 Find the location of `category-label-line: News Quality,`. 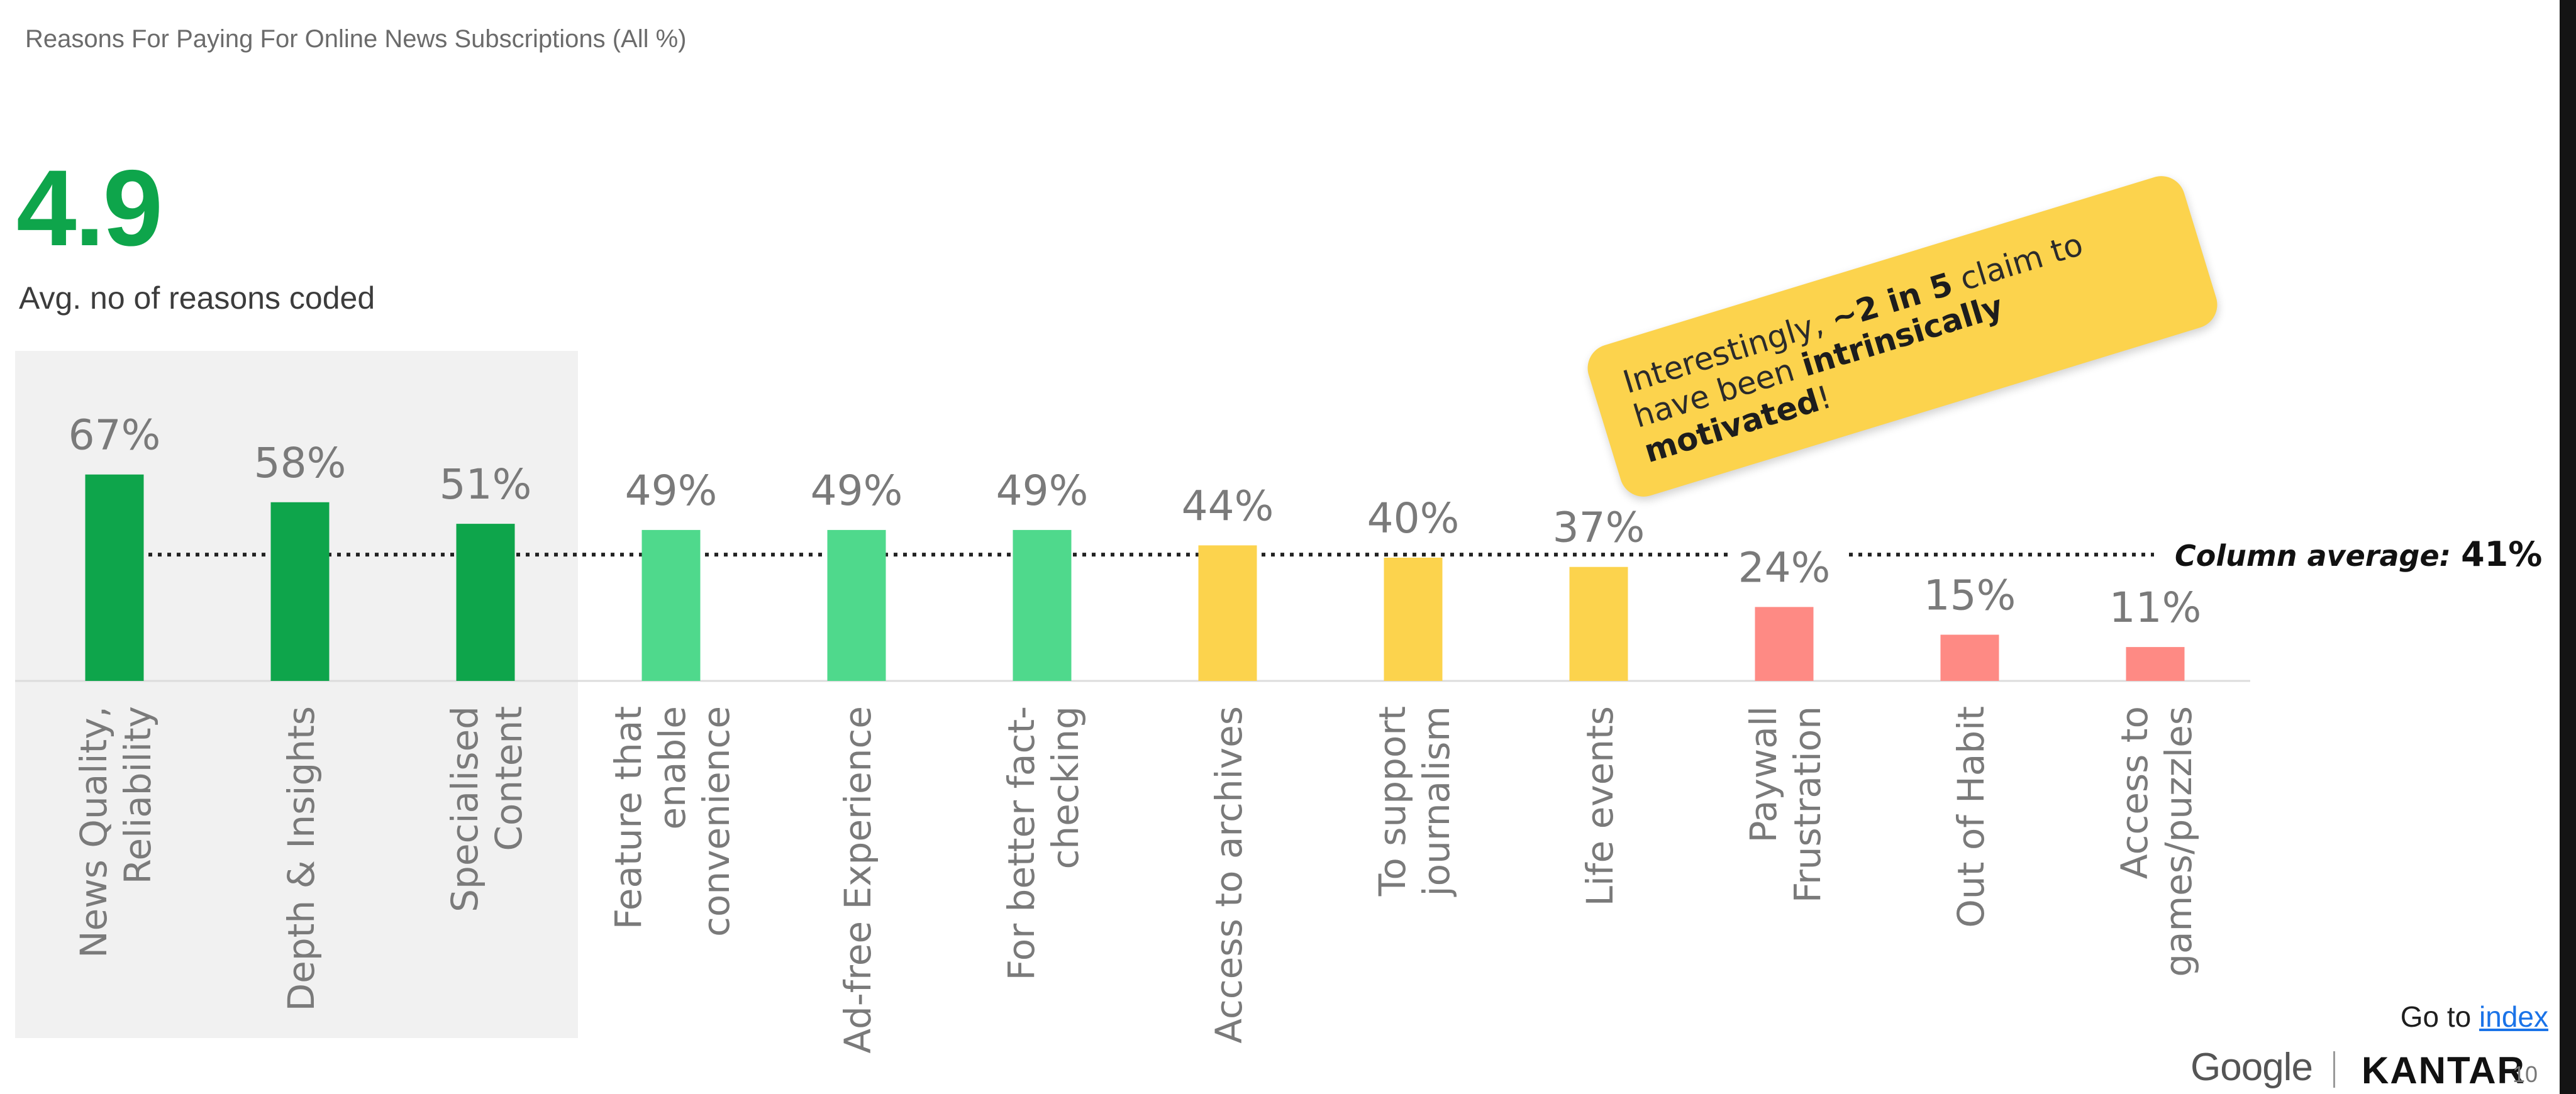

category-label-line: News Quality, is located at coordinates (93, 832).